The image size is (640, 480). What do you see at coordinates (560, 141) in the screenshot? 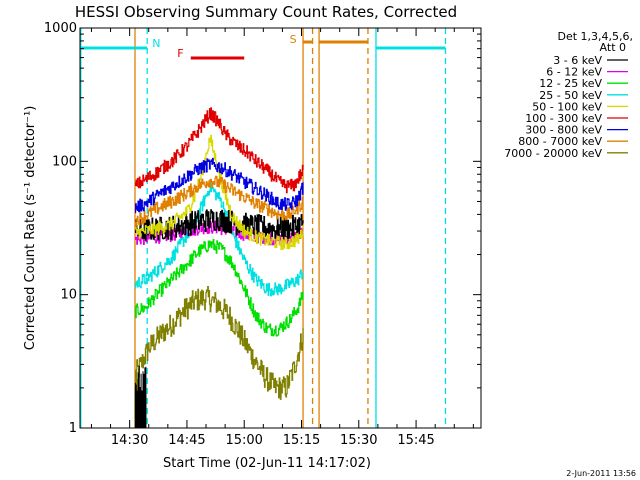
I see `legend-label-800-7000-kev: 800 - 7000 keV` at bounding box center [560, 141].